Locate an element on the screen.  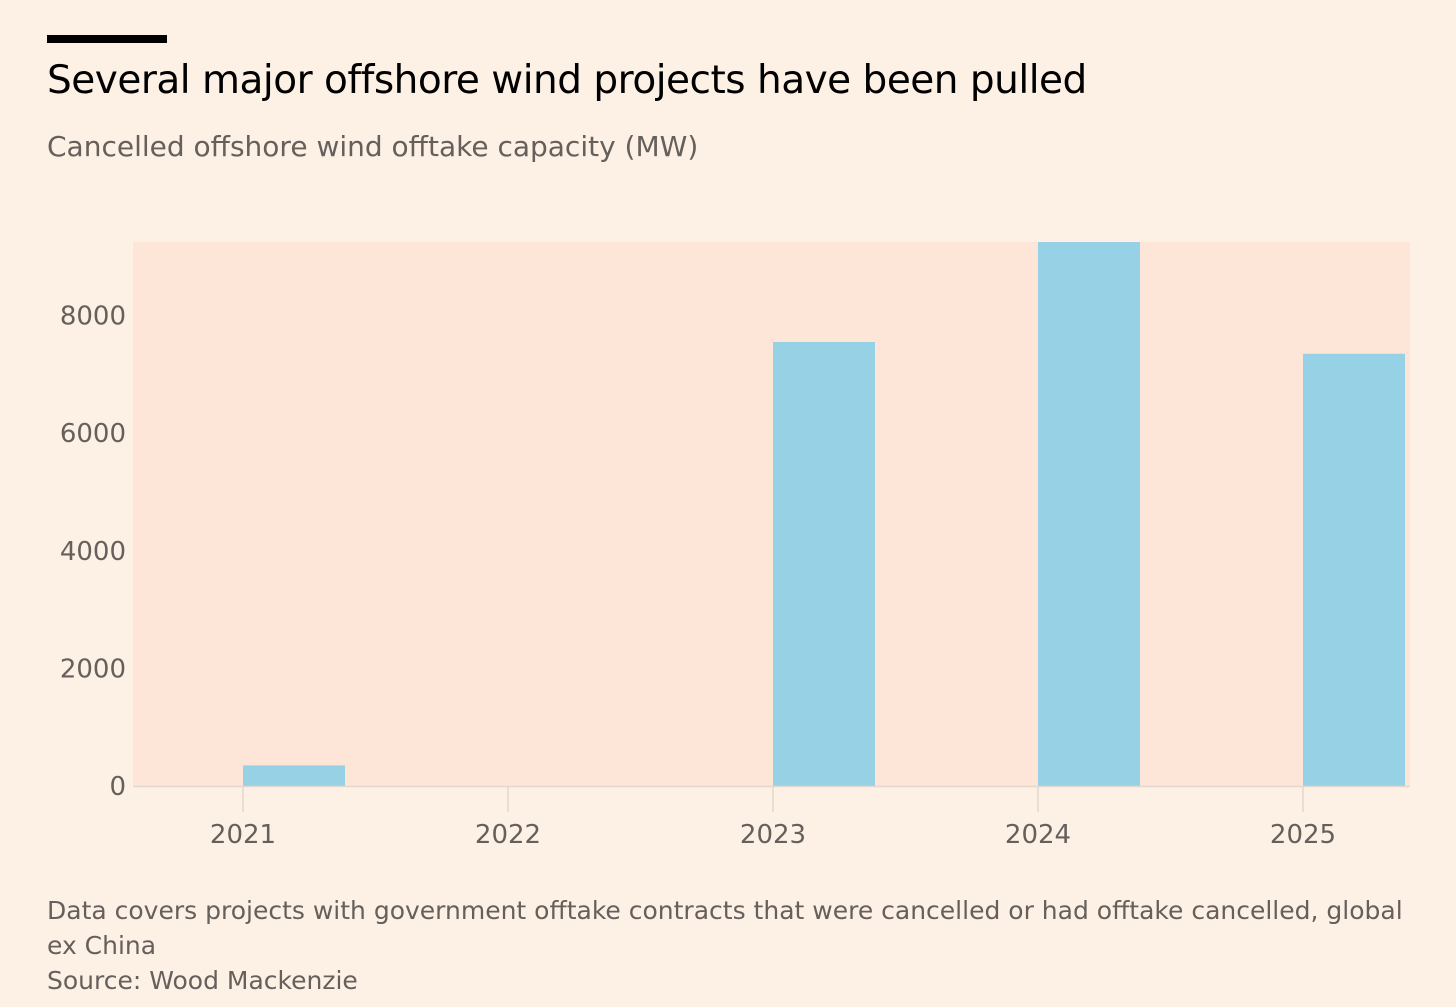
x-tick-label-2022: 2022 is located at coordinates (508, 835).